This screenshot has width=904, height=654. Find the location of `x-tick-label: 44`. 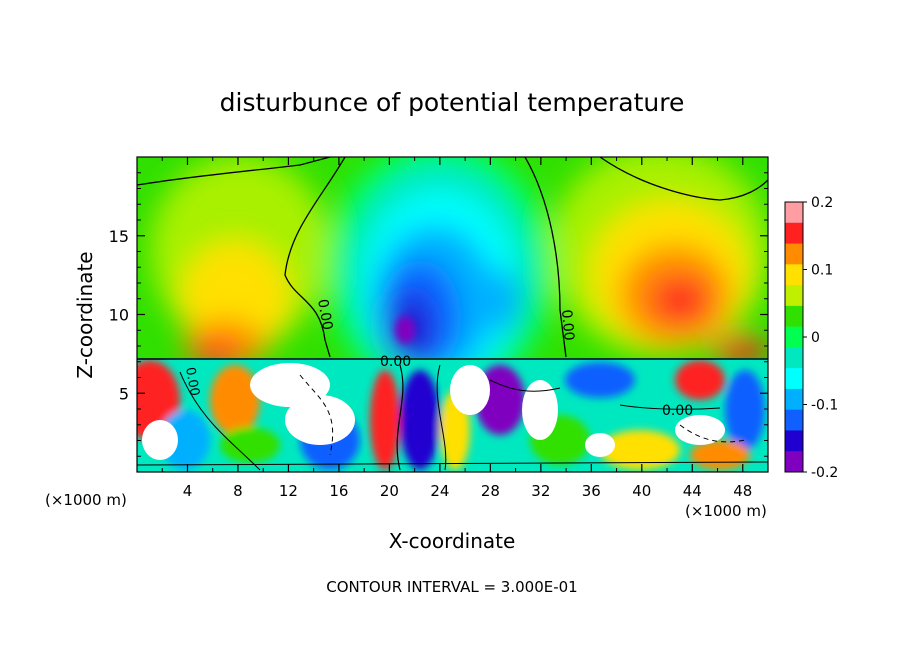

x-tick-label: 44 is located at coordinates (692, 491).